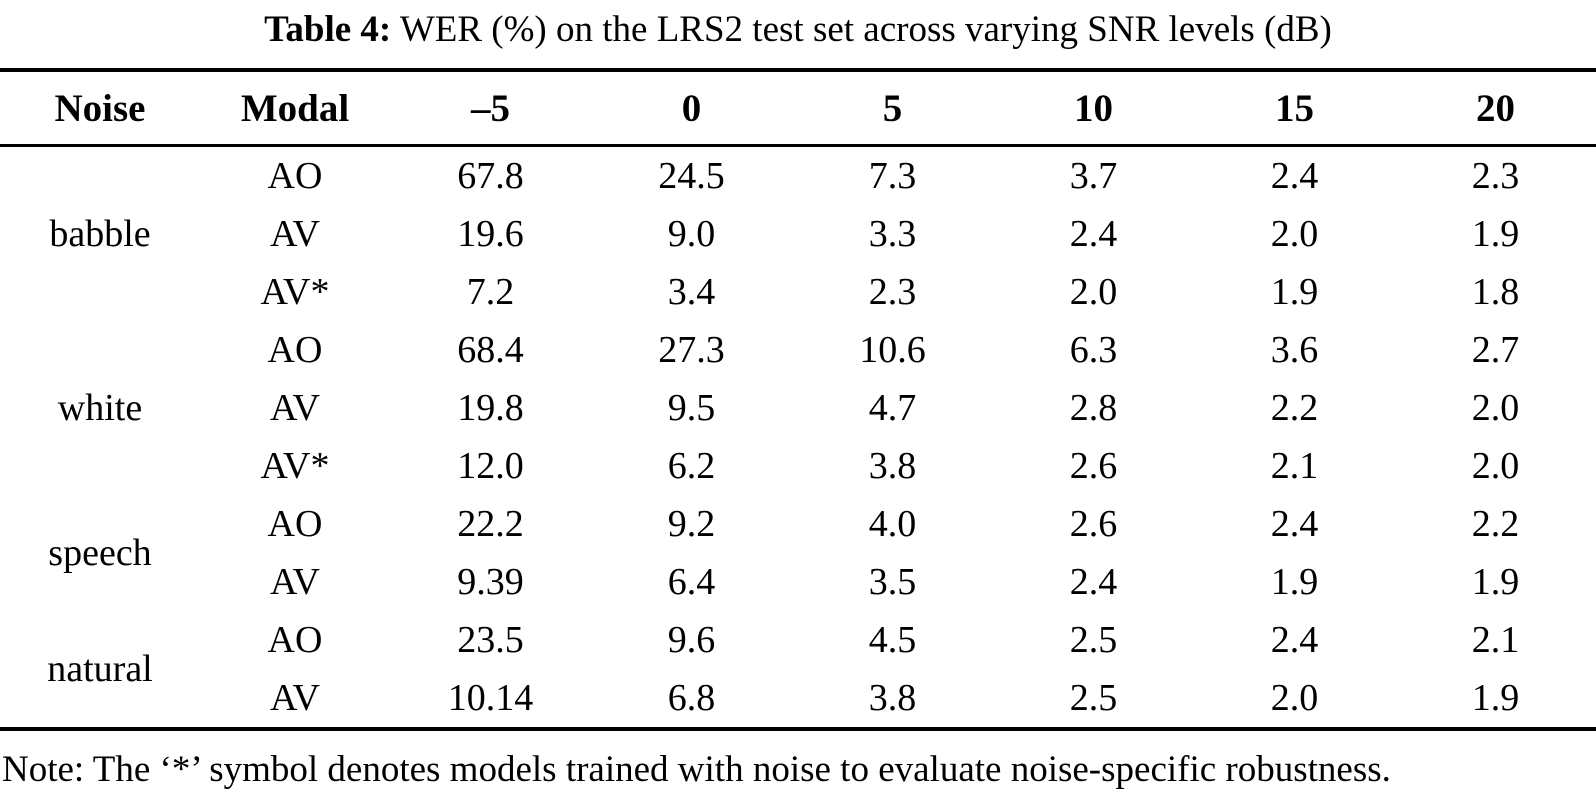 The width and height of the screenshot is (1596, 806). I want to click on wer-cell: 9.6, so click(691, 640).